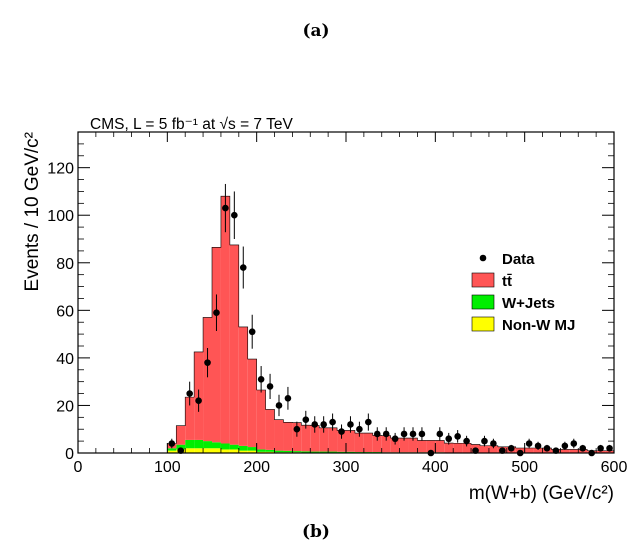  Describe the element at coordinates (538, 325) in the screenshot. I see `legend-label: Non-W MJ` at that location.